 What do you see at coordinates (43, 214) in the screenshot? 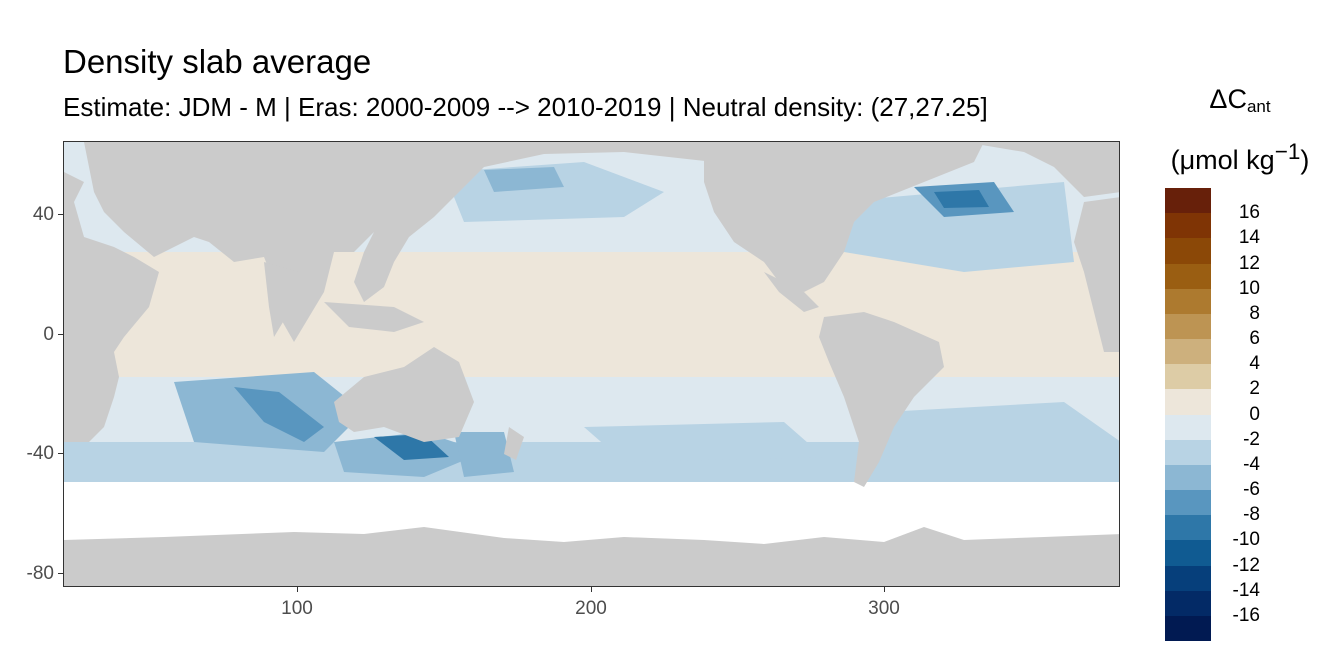
I see `y-tick-label: 40` at bounding box center [43, 214].